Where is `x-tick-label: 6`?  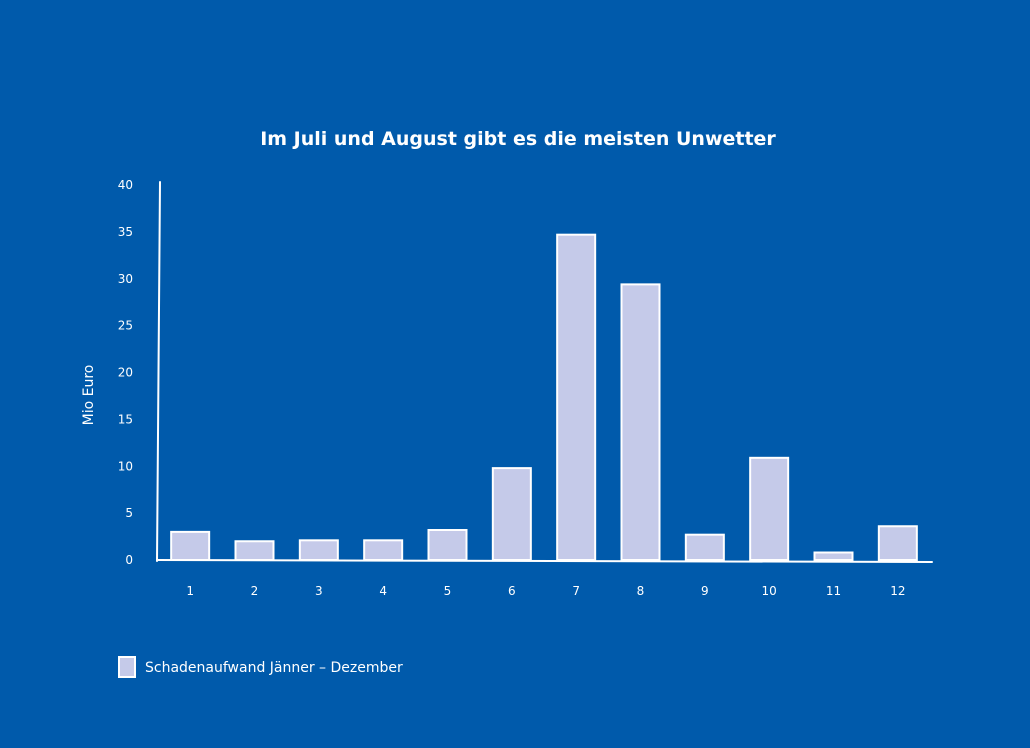 x-tick-label: 6 is located at coordinates (512, 591).